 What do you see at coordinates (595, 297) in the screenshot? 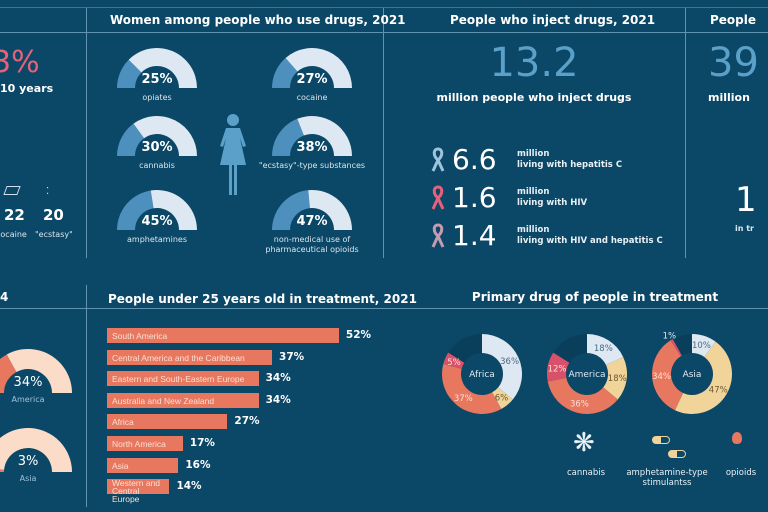
I see `primary-title: Primary drug of people in treatment` at bounding box center [595, 297].